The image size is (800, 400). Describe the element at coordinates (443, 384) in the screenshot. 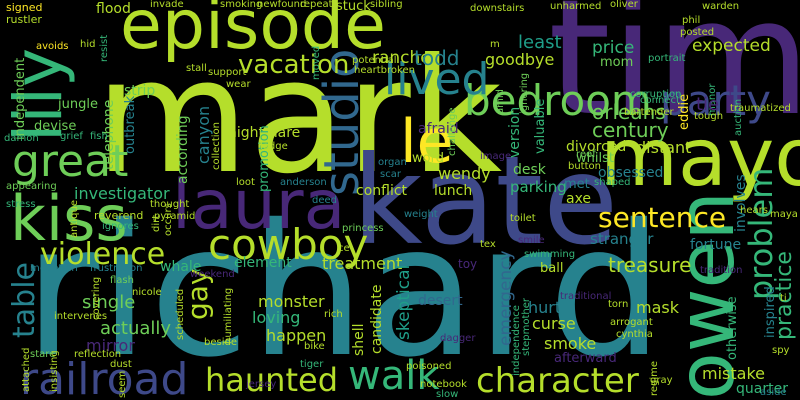

I see `word-notebook: notebook` at that location.